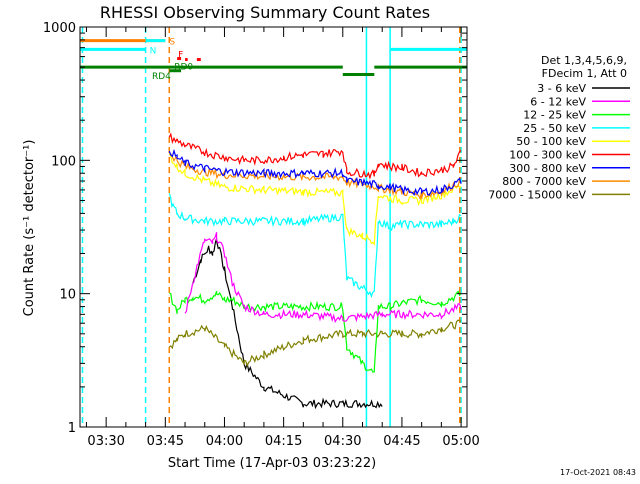 The height and width of the screenshot is (484, 640). What do you see at coordinates (180, 56) in the screenshot?
I see `state-bar-label: F` at bounding box center [180, 56].